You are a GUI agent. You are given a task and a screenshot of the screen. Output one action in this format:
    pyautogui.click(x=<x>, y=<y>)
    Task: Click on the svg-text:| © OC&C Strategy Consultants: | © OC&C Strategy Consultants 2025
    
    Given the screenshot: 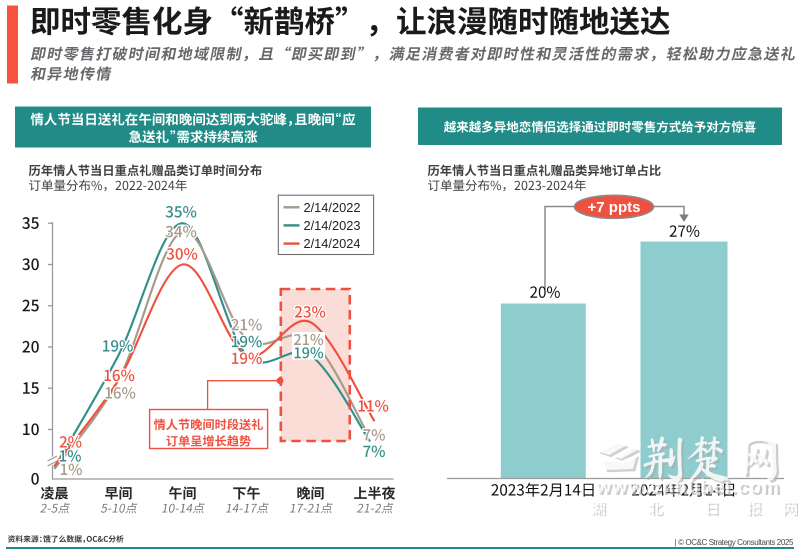 What is the action you would take?
    pyautogui.click(x=734, y=542)
    